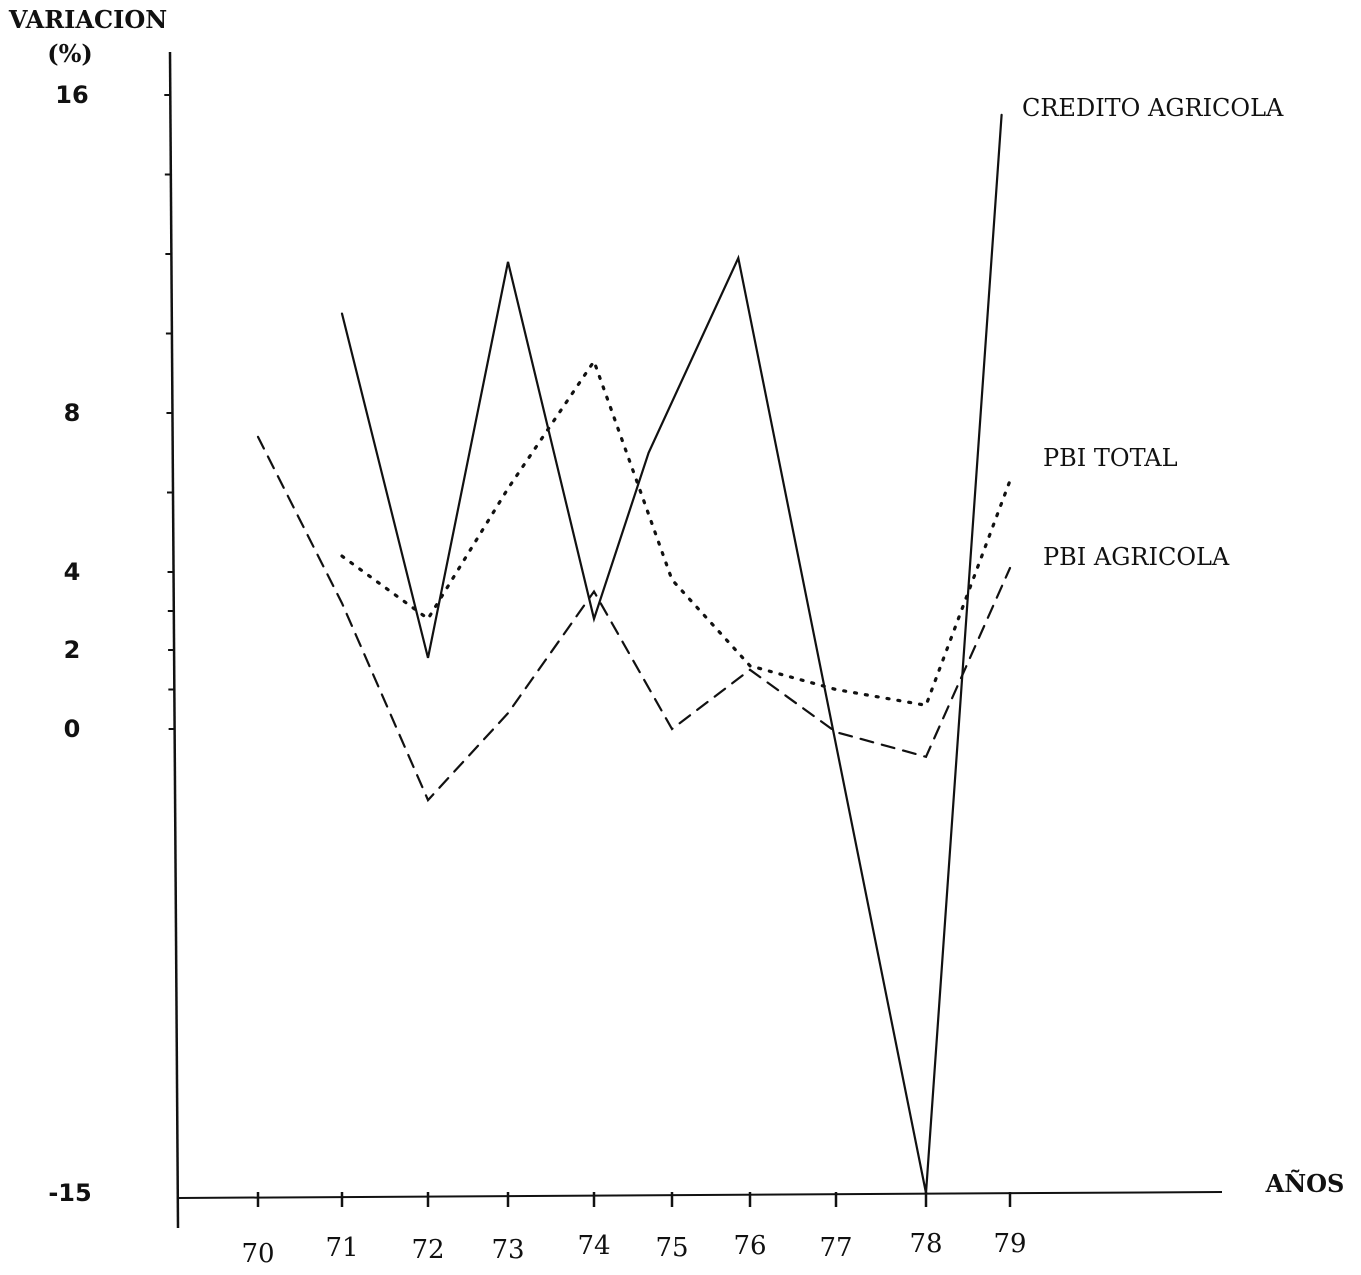 This screenshot has height=1275, width=1361. Describe the element at coordinates (1009, 1244) in the screenshot. I see `x-tick-label: 79` at that location.